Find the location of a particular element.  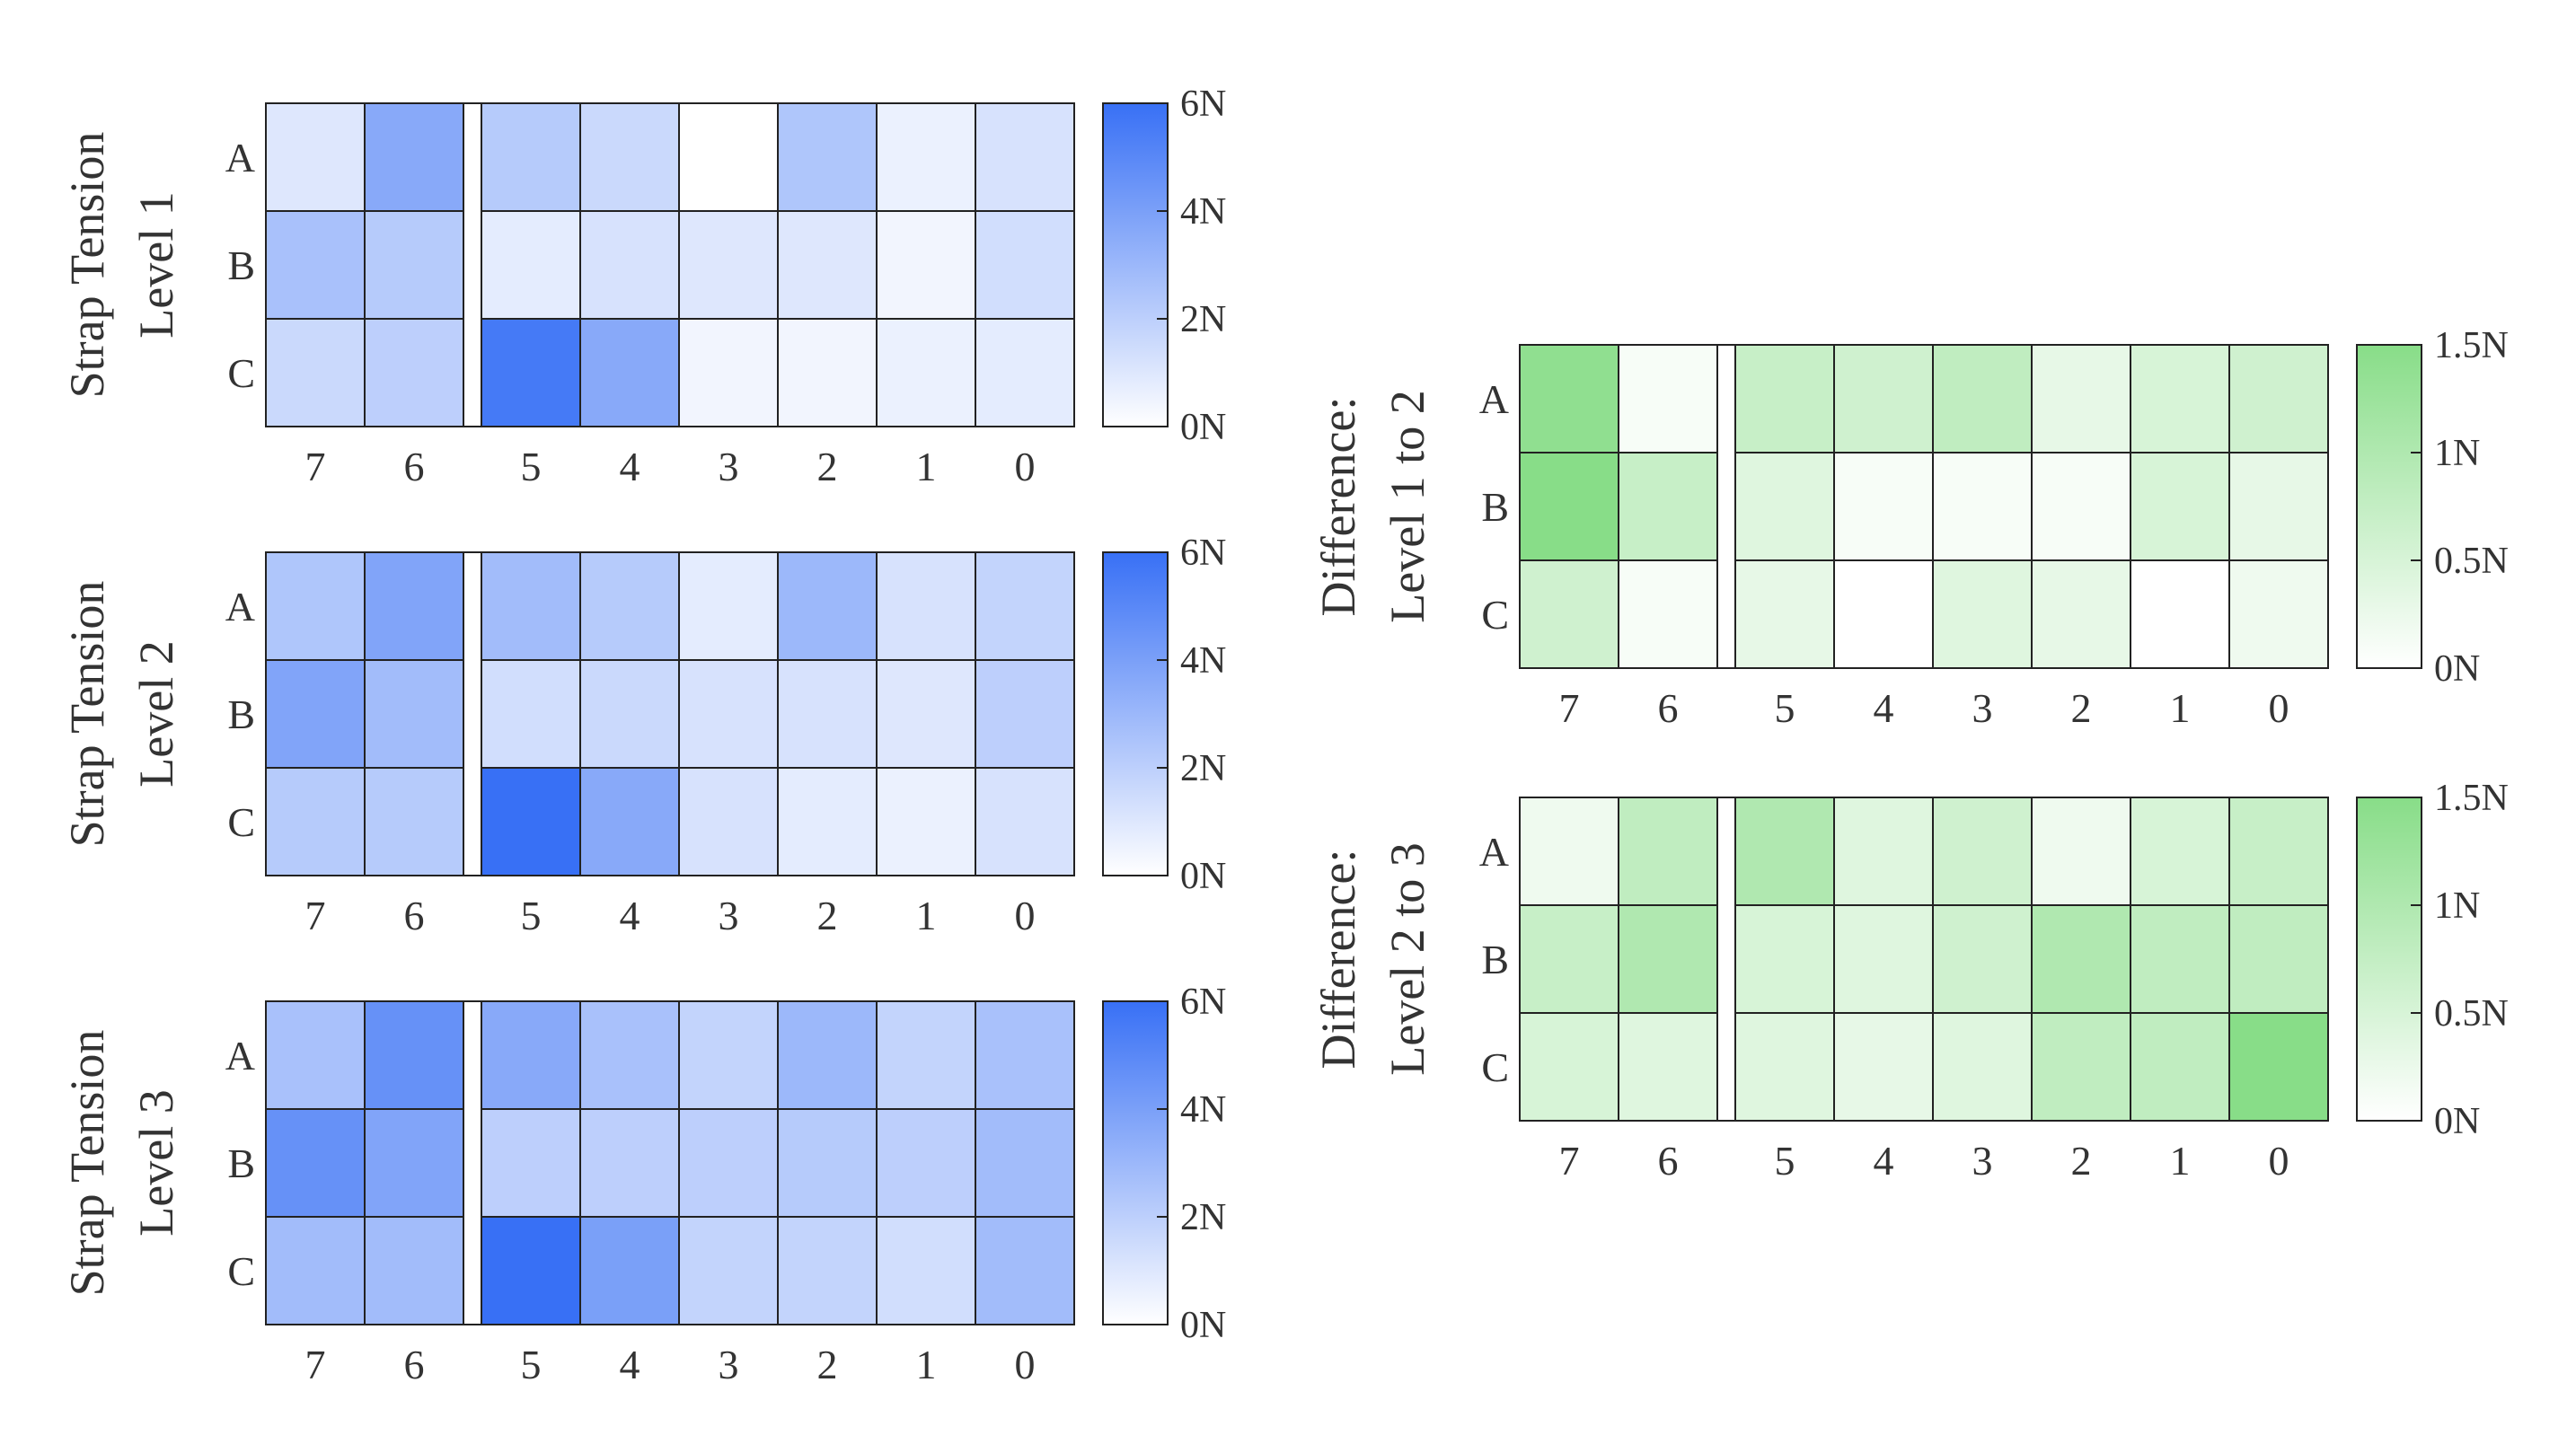

y-axis-label-line-2: Level 1 is located at coordinates (156, 264).